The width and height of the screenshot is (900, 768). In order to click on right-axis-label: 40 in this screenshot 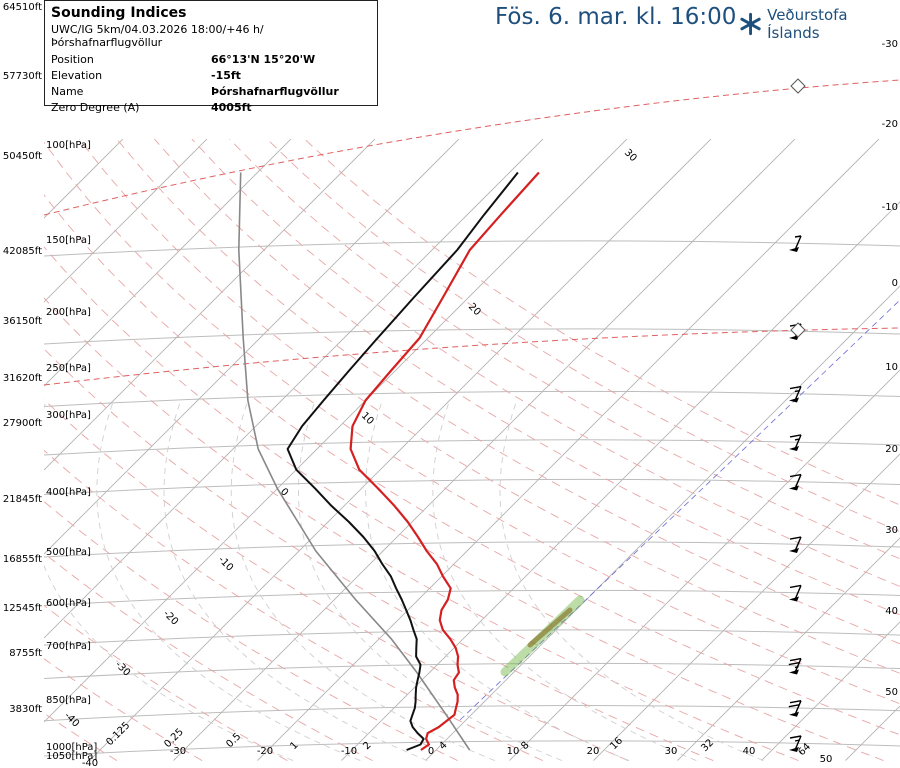, I will do `click(891, 611)`.